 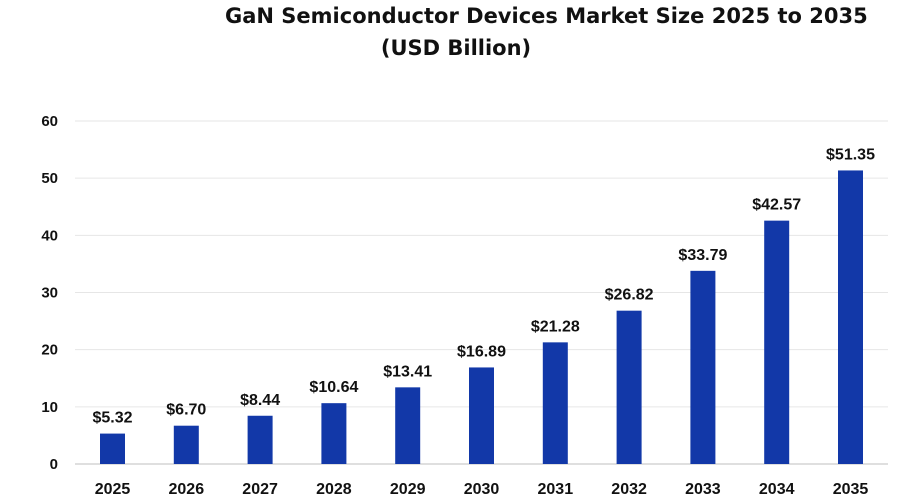 What do you see at coordinates (702, 255) in the screenshot?
I see `data-label: $33.79` at bounding box center [702, 255].